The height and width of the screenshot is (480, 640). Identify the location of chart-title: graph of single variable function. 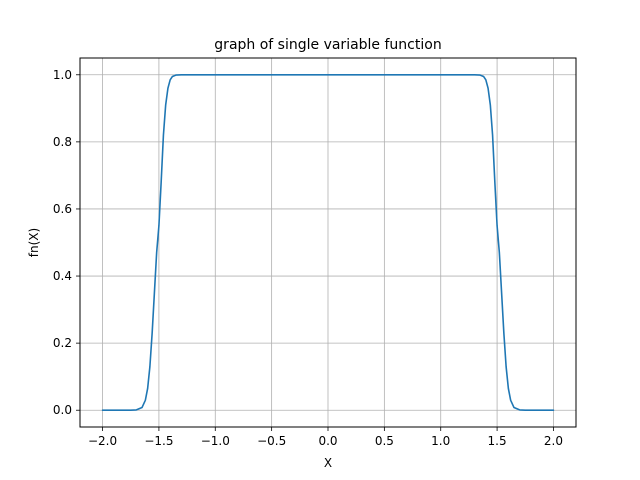
(327, 45).